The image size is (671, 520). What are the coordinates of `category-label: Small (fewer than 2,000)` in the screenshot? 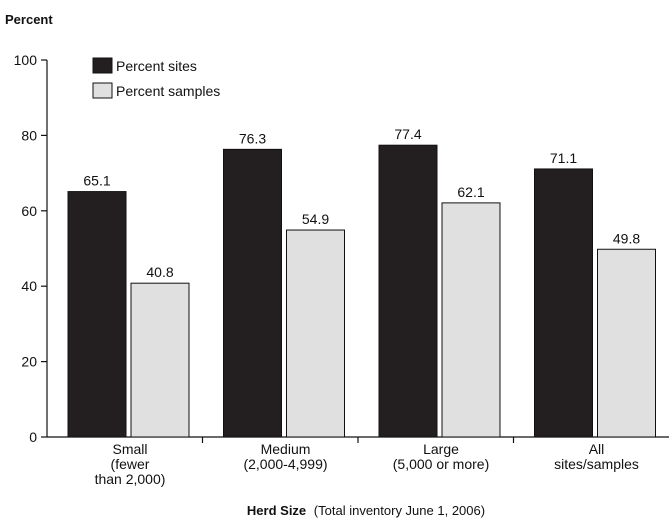 It's located at (130, 464).